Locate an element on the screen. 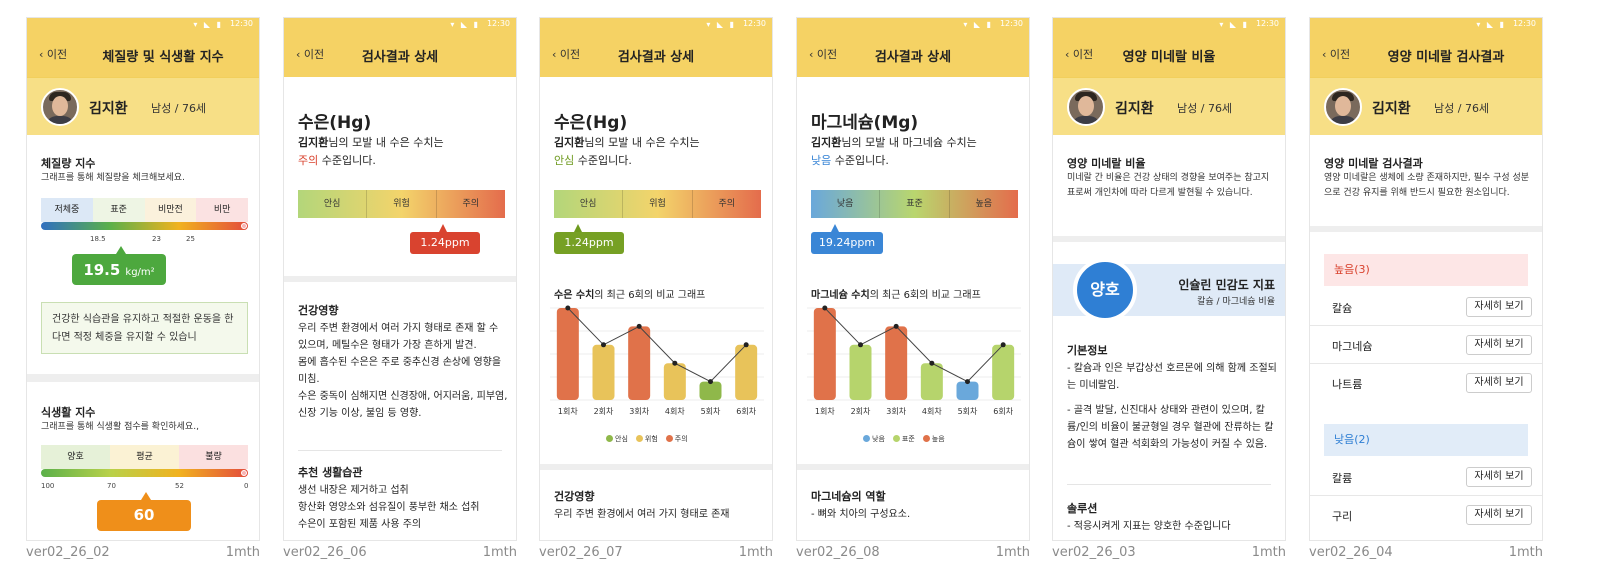 This screenshot has height=576, width=1614. scale-safe: 안심 is located at coordinates (588, 204).